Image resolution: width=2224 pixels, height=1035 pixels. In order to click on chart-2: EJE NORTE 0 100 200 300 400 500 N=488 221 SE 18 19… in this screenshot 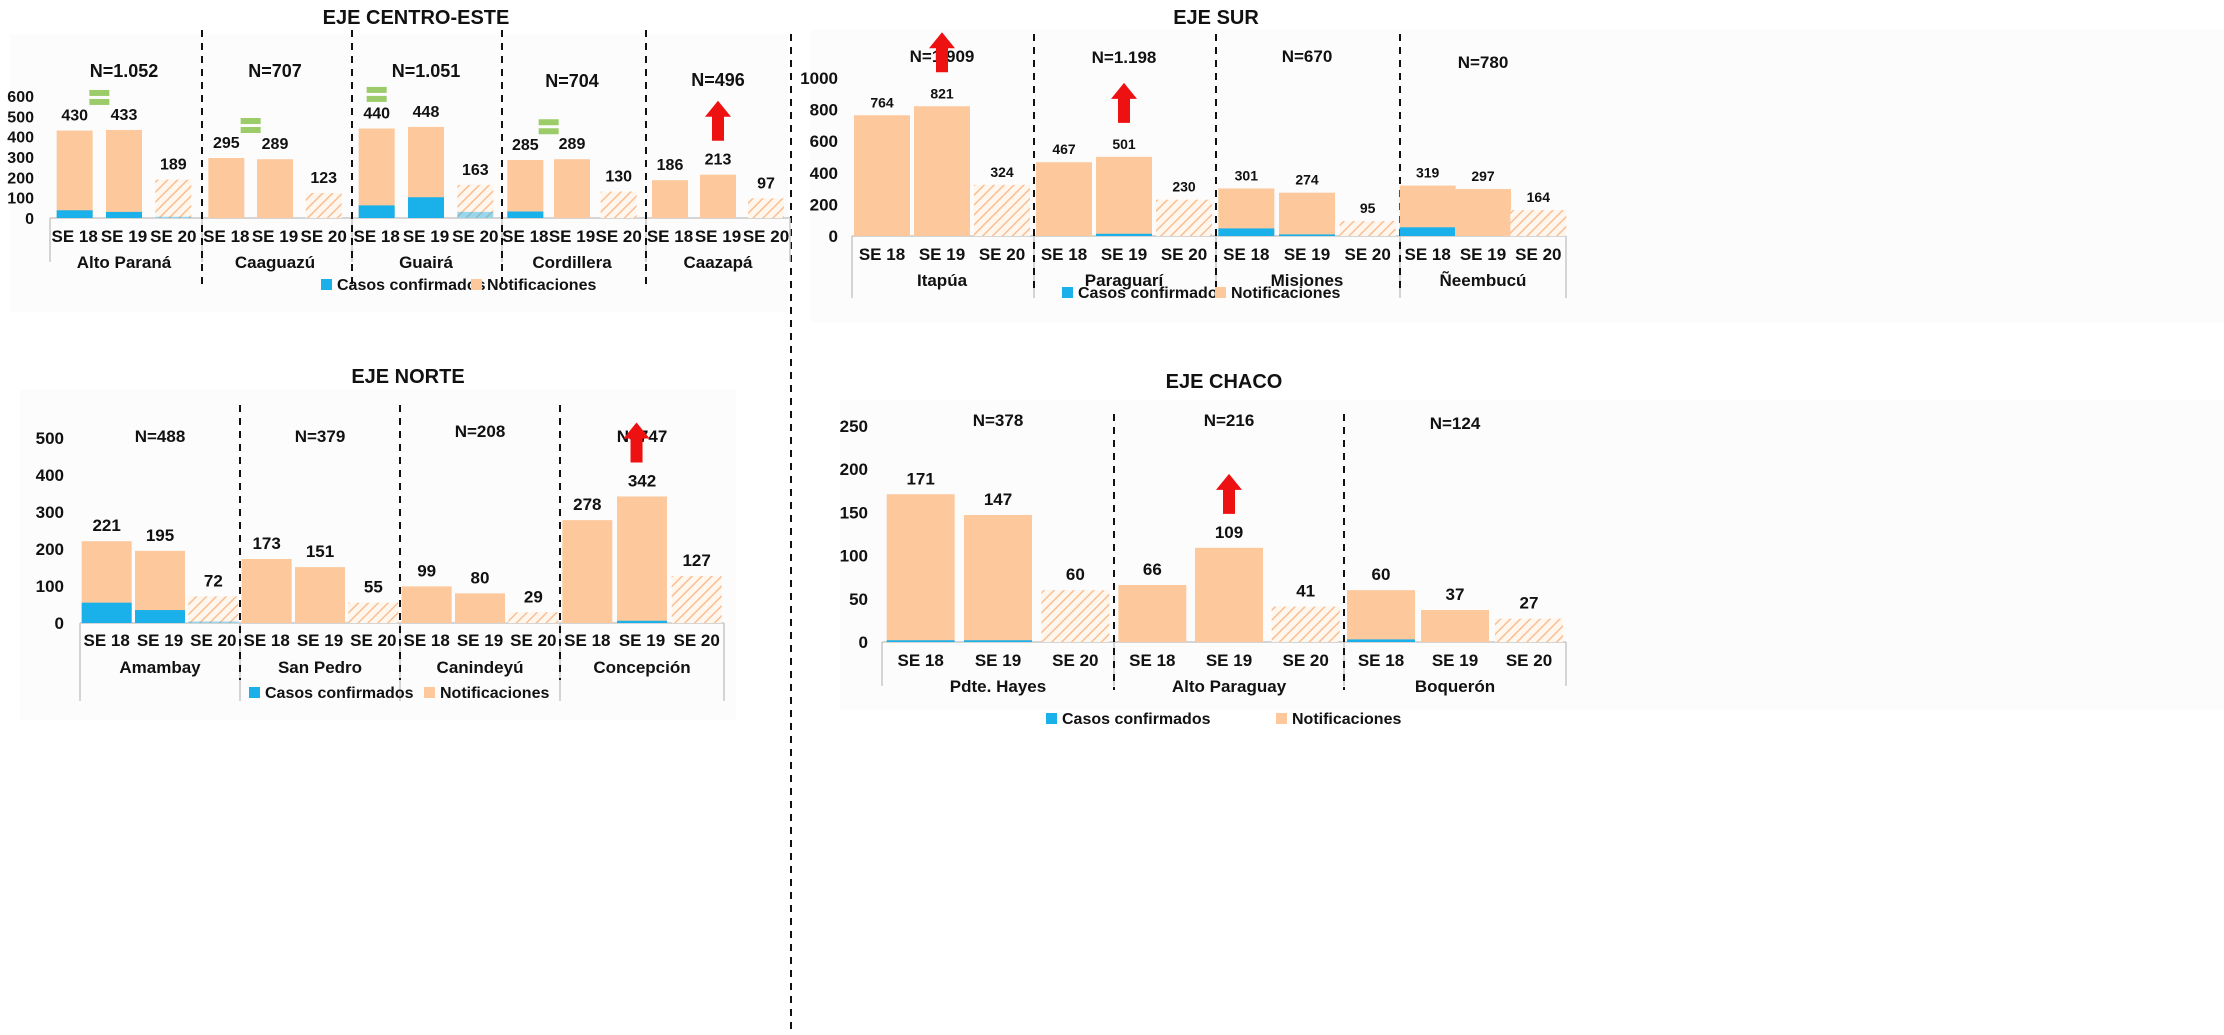, I will do `click(380, 534)`.